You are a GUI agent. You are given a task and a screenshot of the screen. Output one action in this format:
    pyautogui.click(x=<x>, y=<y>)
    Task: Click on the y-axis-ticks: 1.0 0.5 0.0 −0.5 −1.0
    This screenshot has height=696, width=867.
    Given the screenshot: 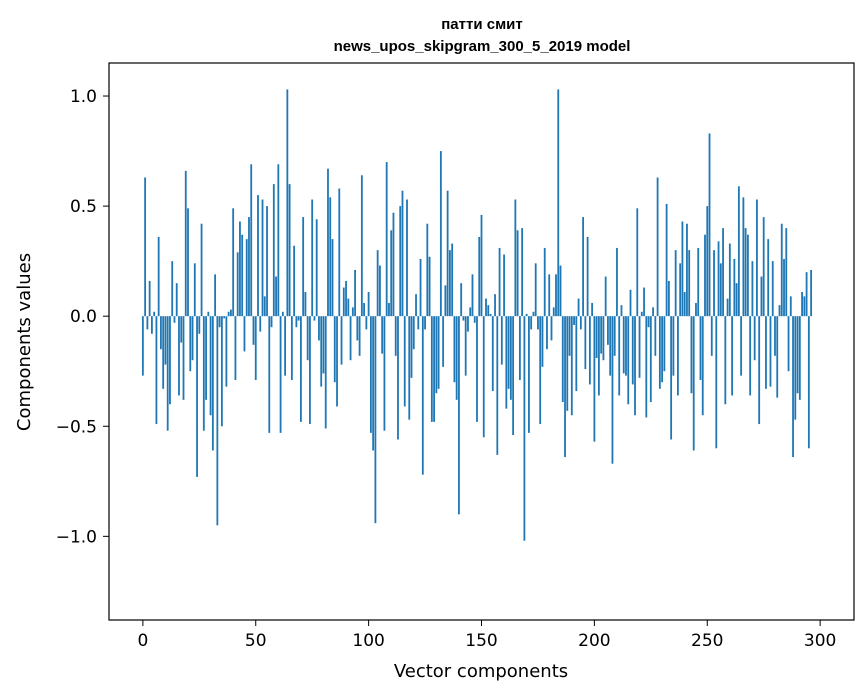 What is the action you would take?
    pyautogui.click(x=82, y=317)
    